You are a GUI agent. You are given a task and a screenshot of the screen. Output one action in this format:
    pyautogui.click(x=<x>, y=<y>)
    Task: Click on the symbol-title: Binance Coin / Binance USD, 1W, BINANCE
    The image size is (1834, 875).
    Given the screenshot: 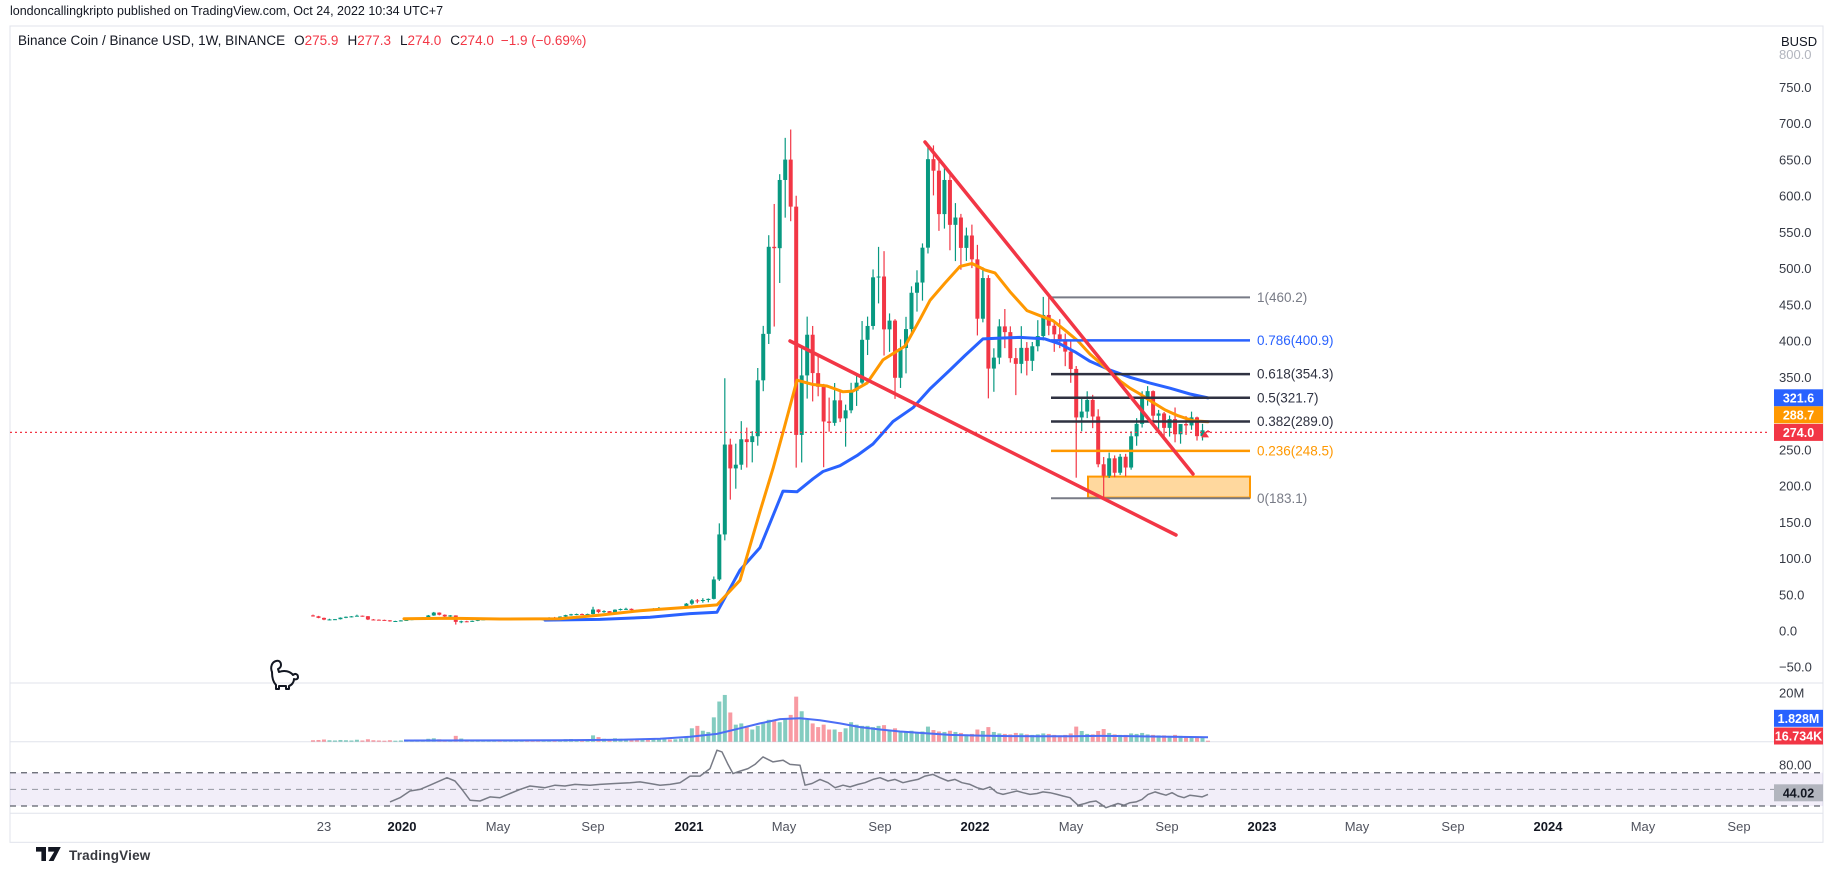 What is the action you would take?
    pyautogui.click(x=152, y=40)
    